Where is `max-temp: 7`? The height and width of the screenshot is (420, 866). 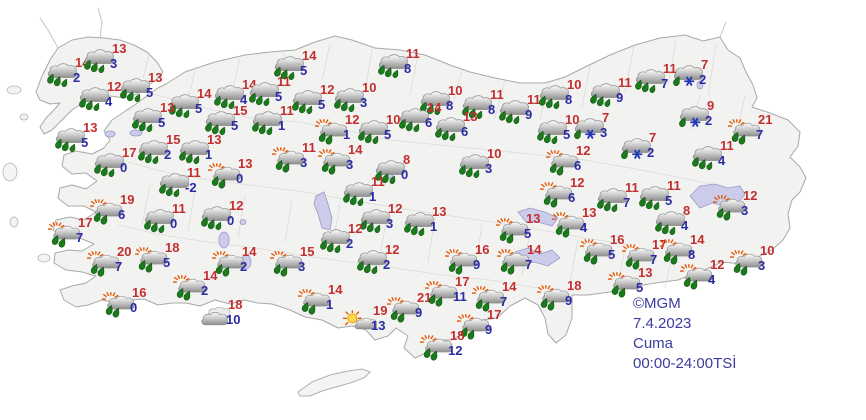 max-temp: 7 is located at coordinates (606, 117).